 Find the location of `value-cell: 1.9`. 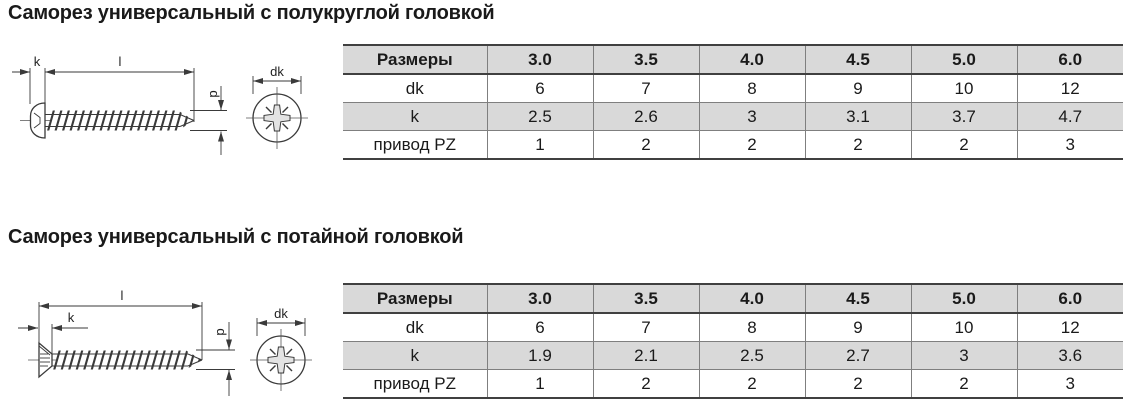

value-cell: 1.9 is located at coordinates (540, 355).